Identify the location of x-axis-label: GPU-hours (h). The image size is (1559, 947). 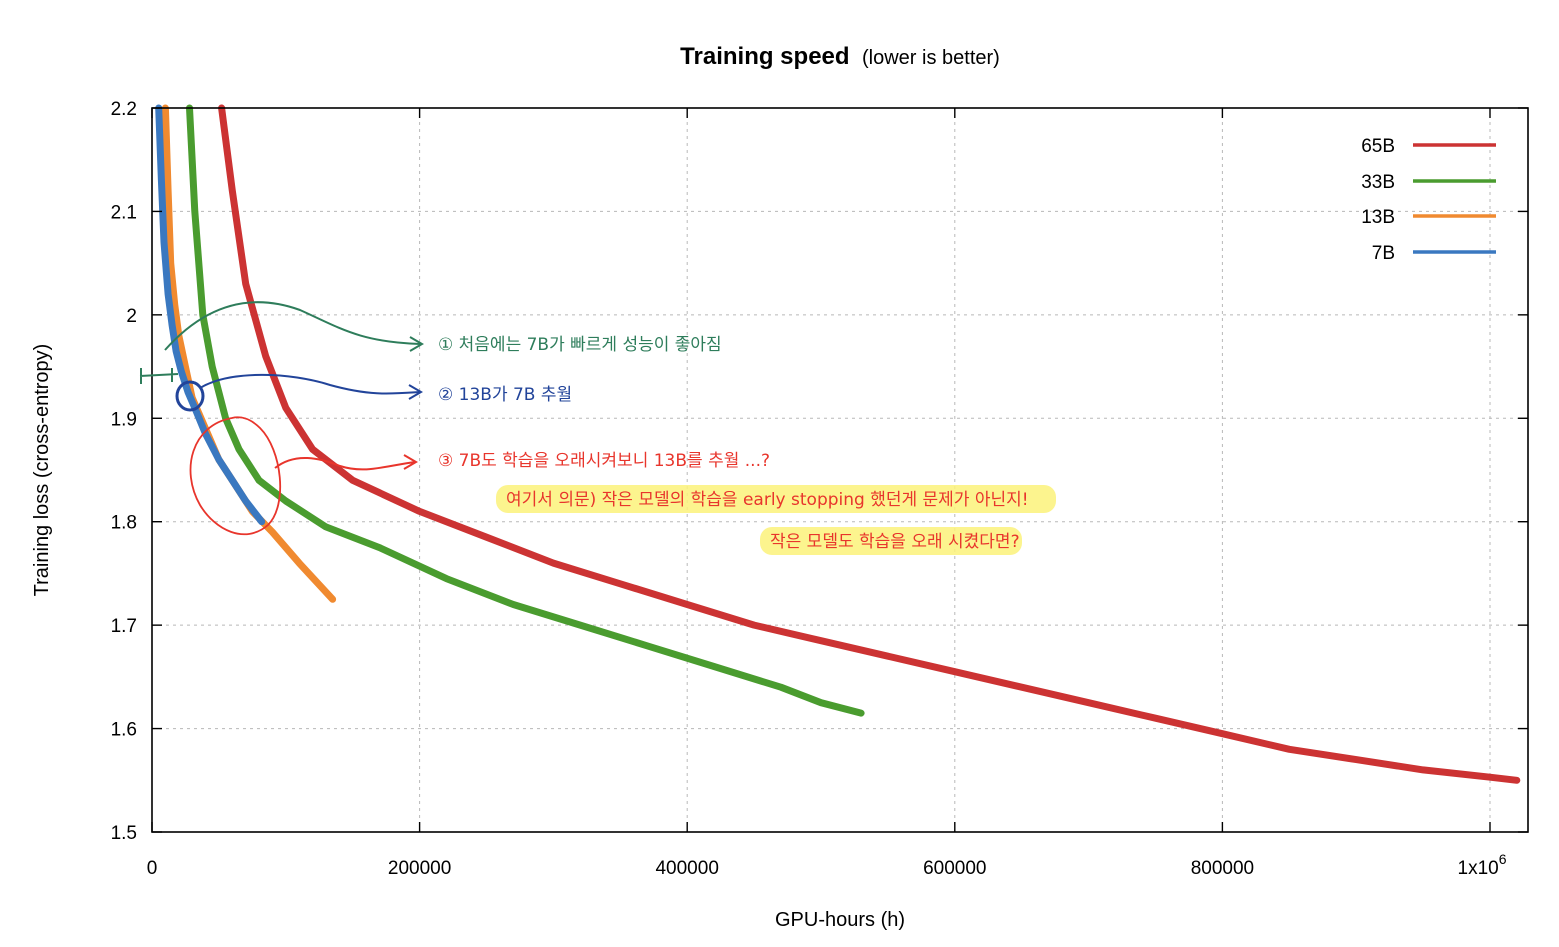
(840, 920).